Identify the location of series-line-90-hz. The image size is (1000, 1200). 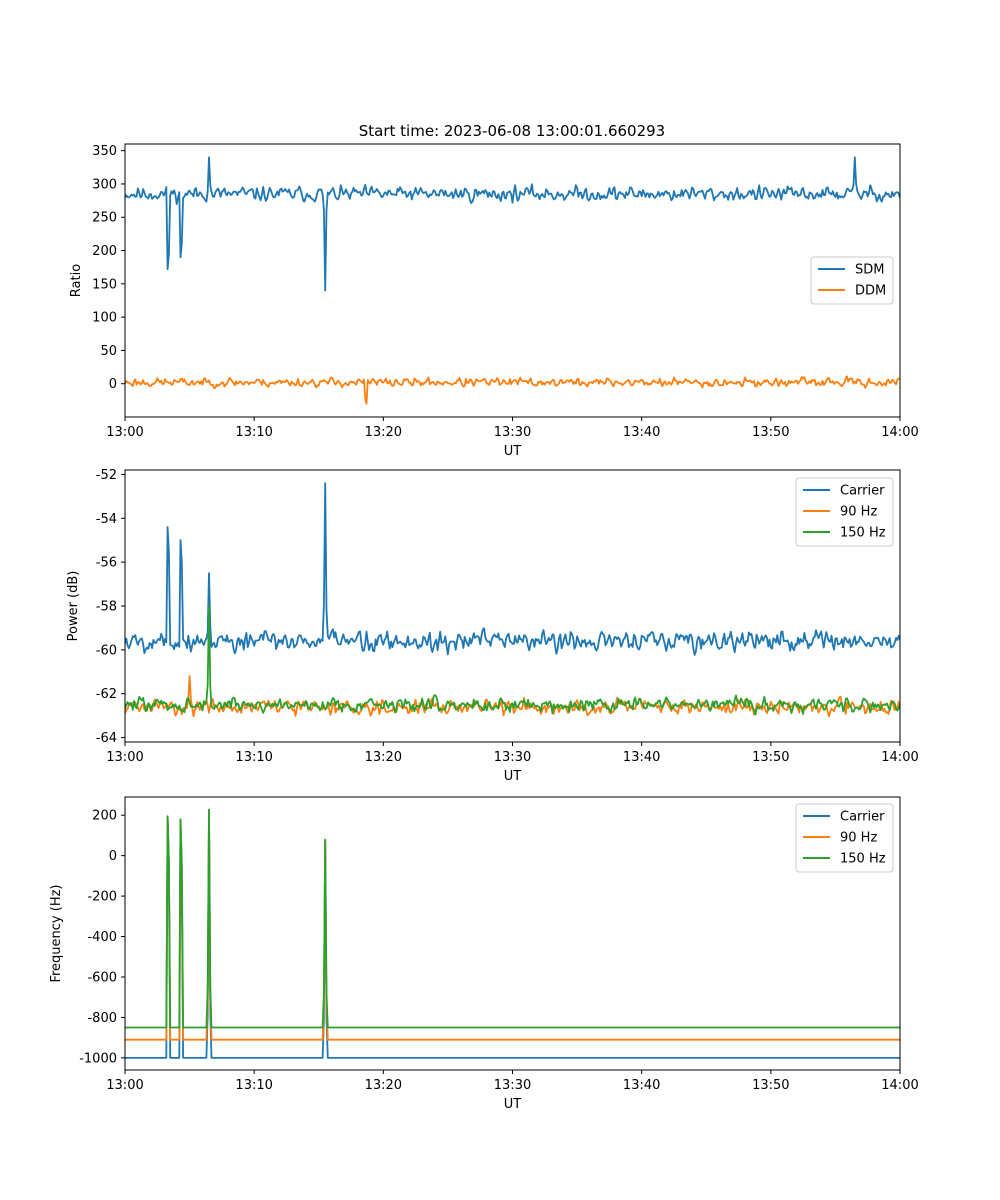
(512, 925).